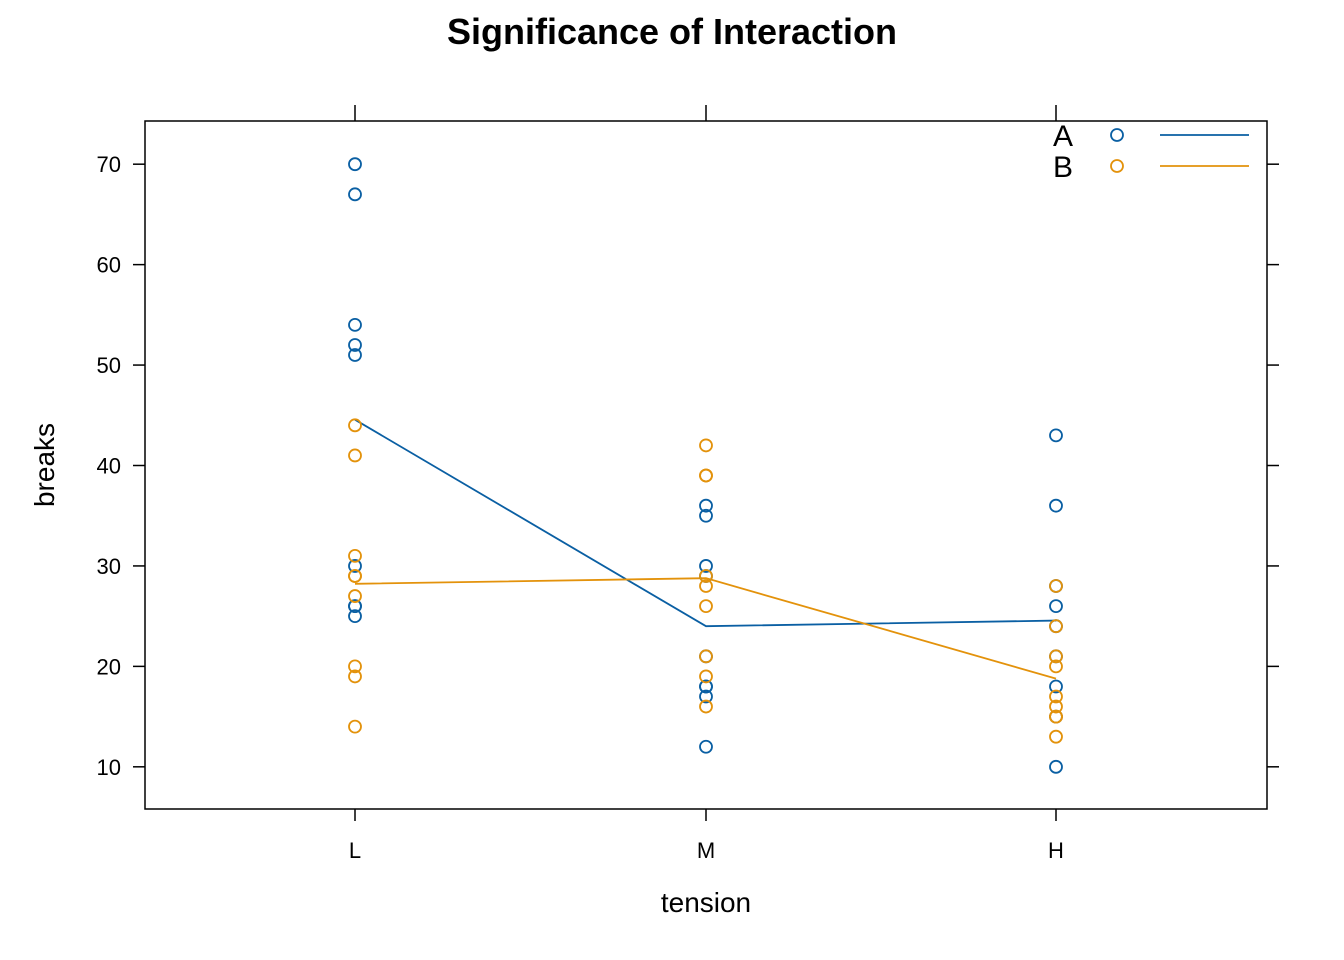 The image size is (1344, 960). I want to click on x-tick-label: L, so click(355, 850).